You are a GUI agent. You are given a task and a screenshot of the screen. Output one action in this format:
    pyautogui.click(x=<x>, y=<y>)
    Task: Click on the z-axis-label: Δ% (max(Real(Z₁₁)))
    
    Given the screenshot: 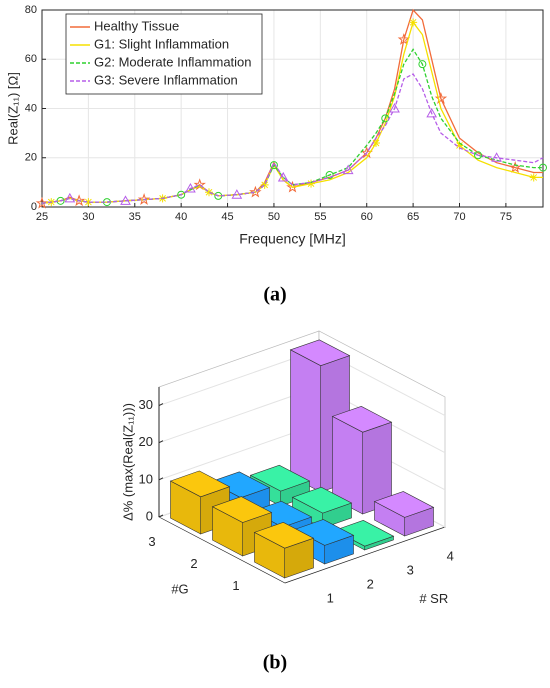 What is the action you would take?
    pyautogui.click(x=127, y=462)
    